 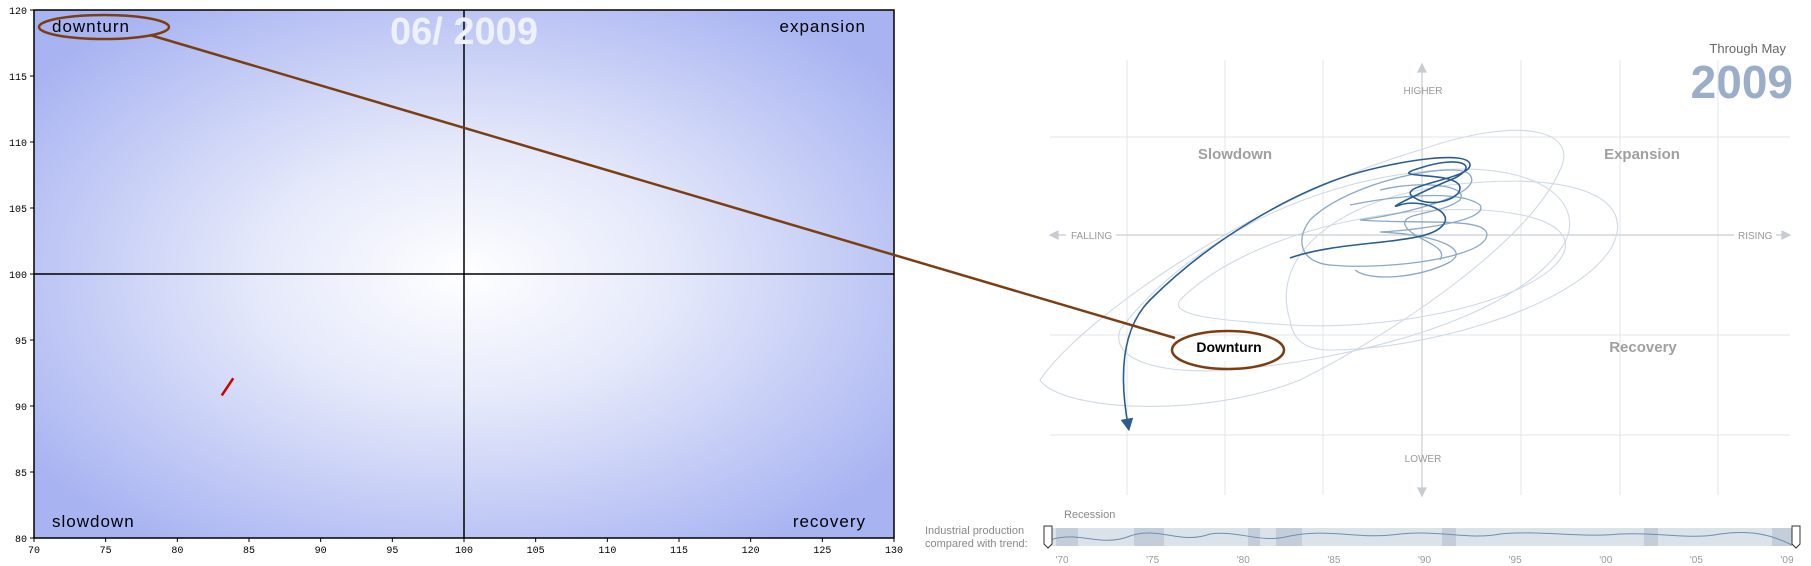 What do you see at coordinates (18, 12) in the screenshot?
I see `y-tick-label: 120` at bounding box center [18, 12].